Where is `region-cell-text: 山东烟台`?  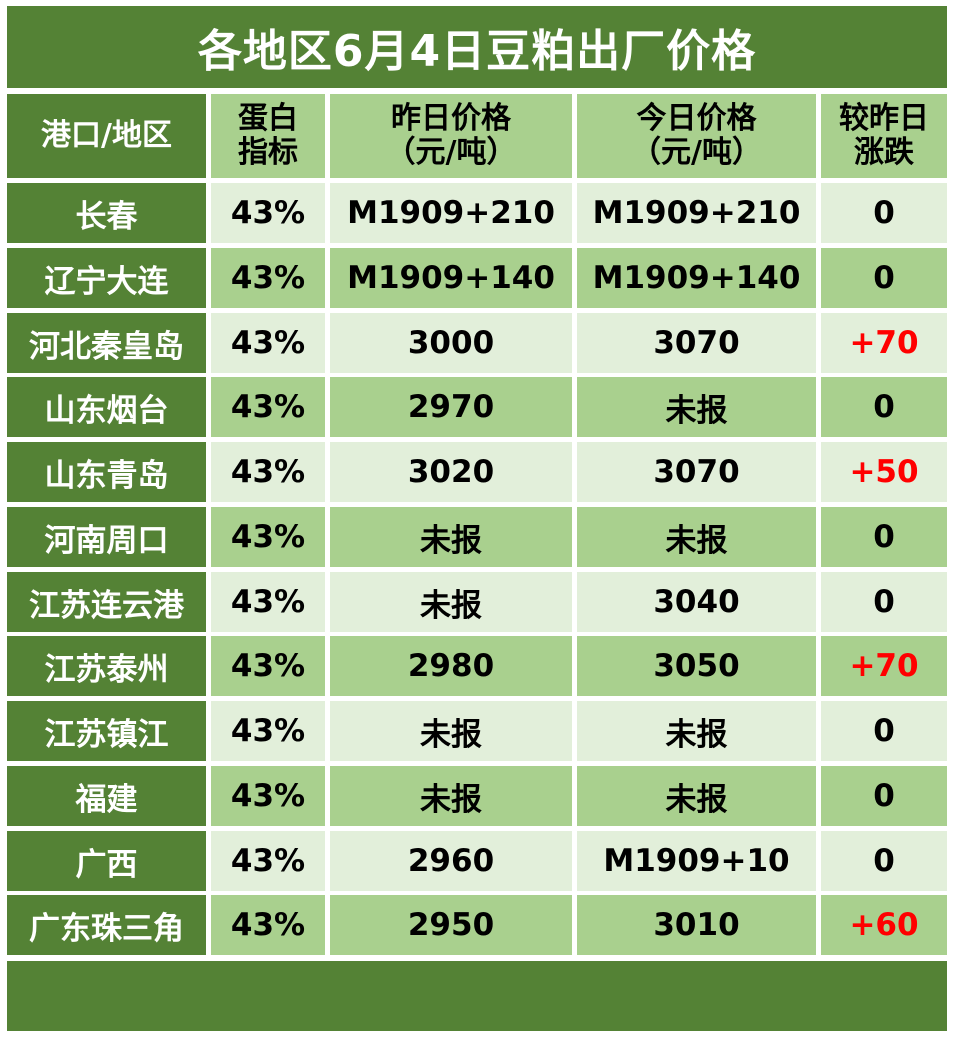
region-cell-text: 山东烟台 is located at coordinates (106, 410).